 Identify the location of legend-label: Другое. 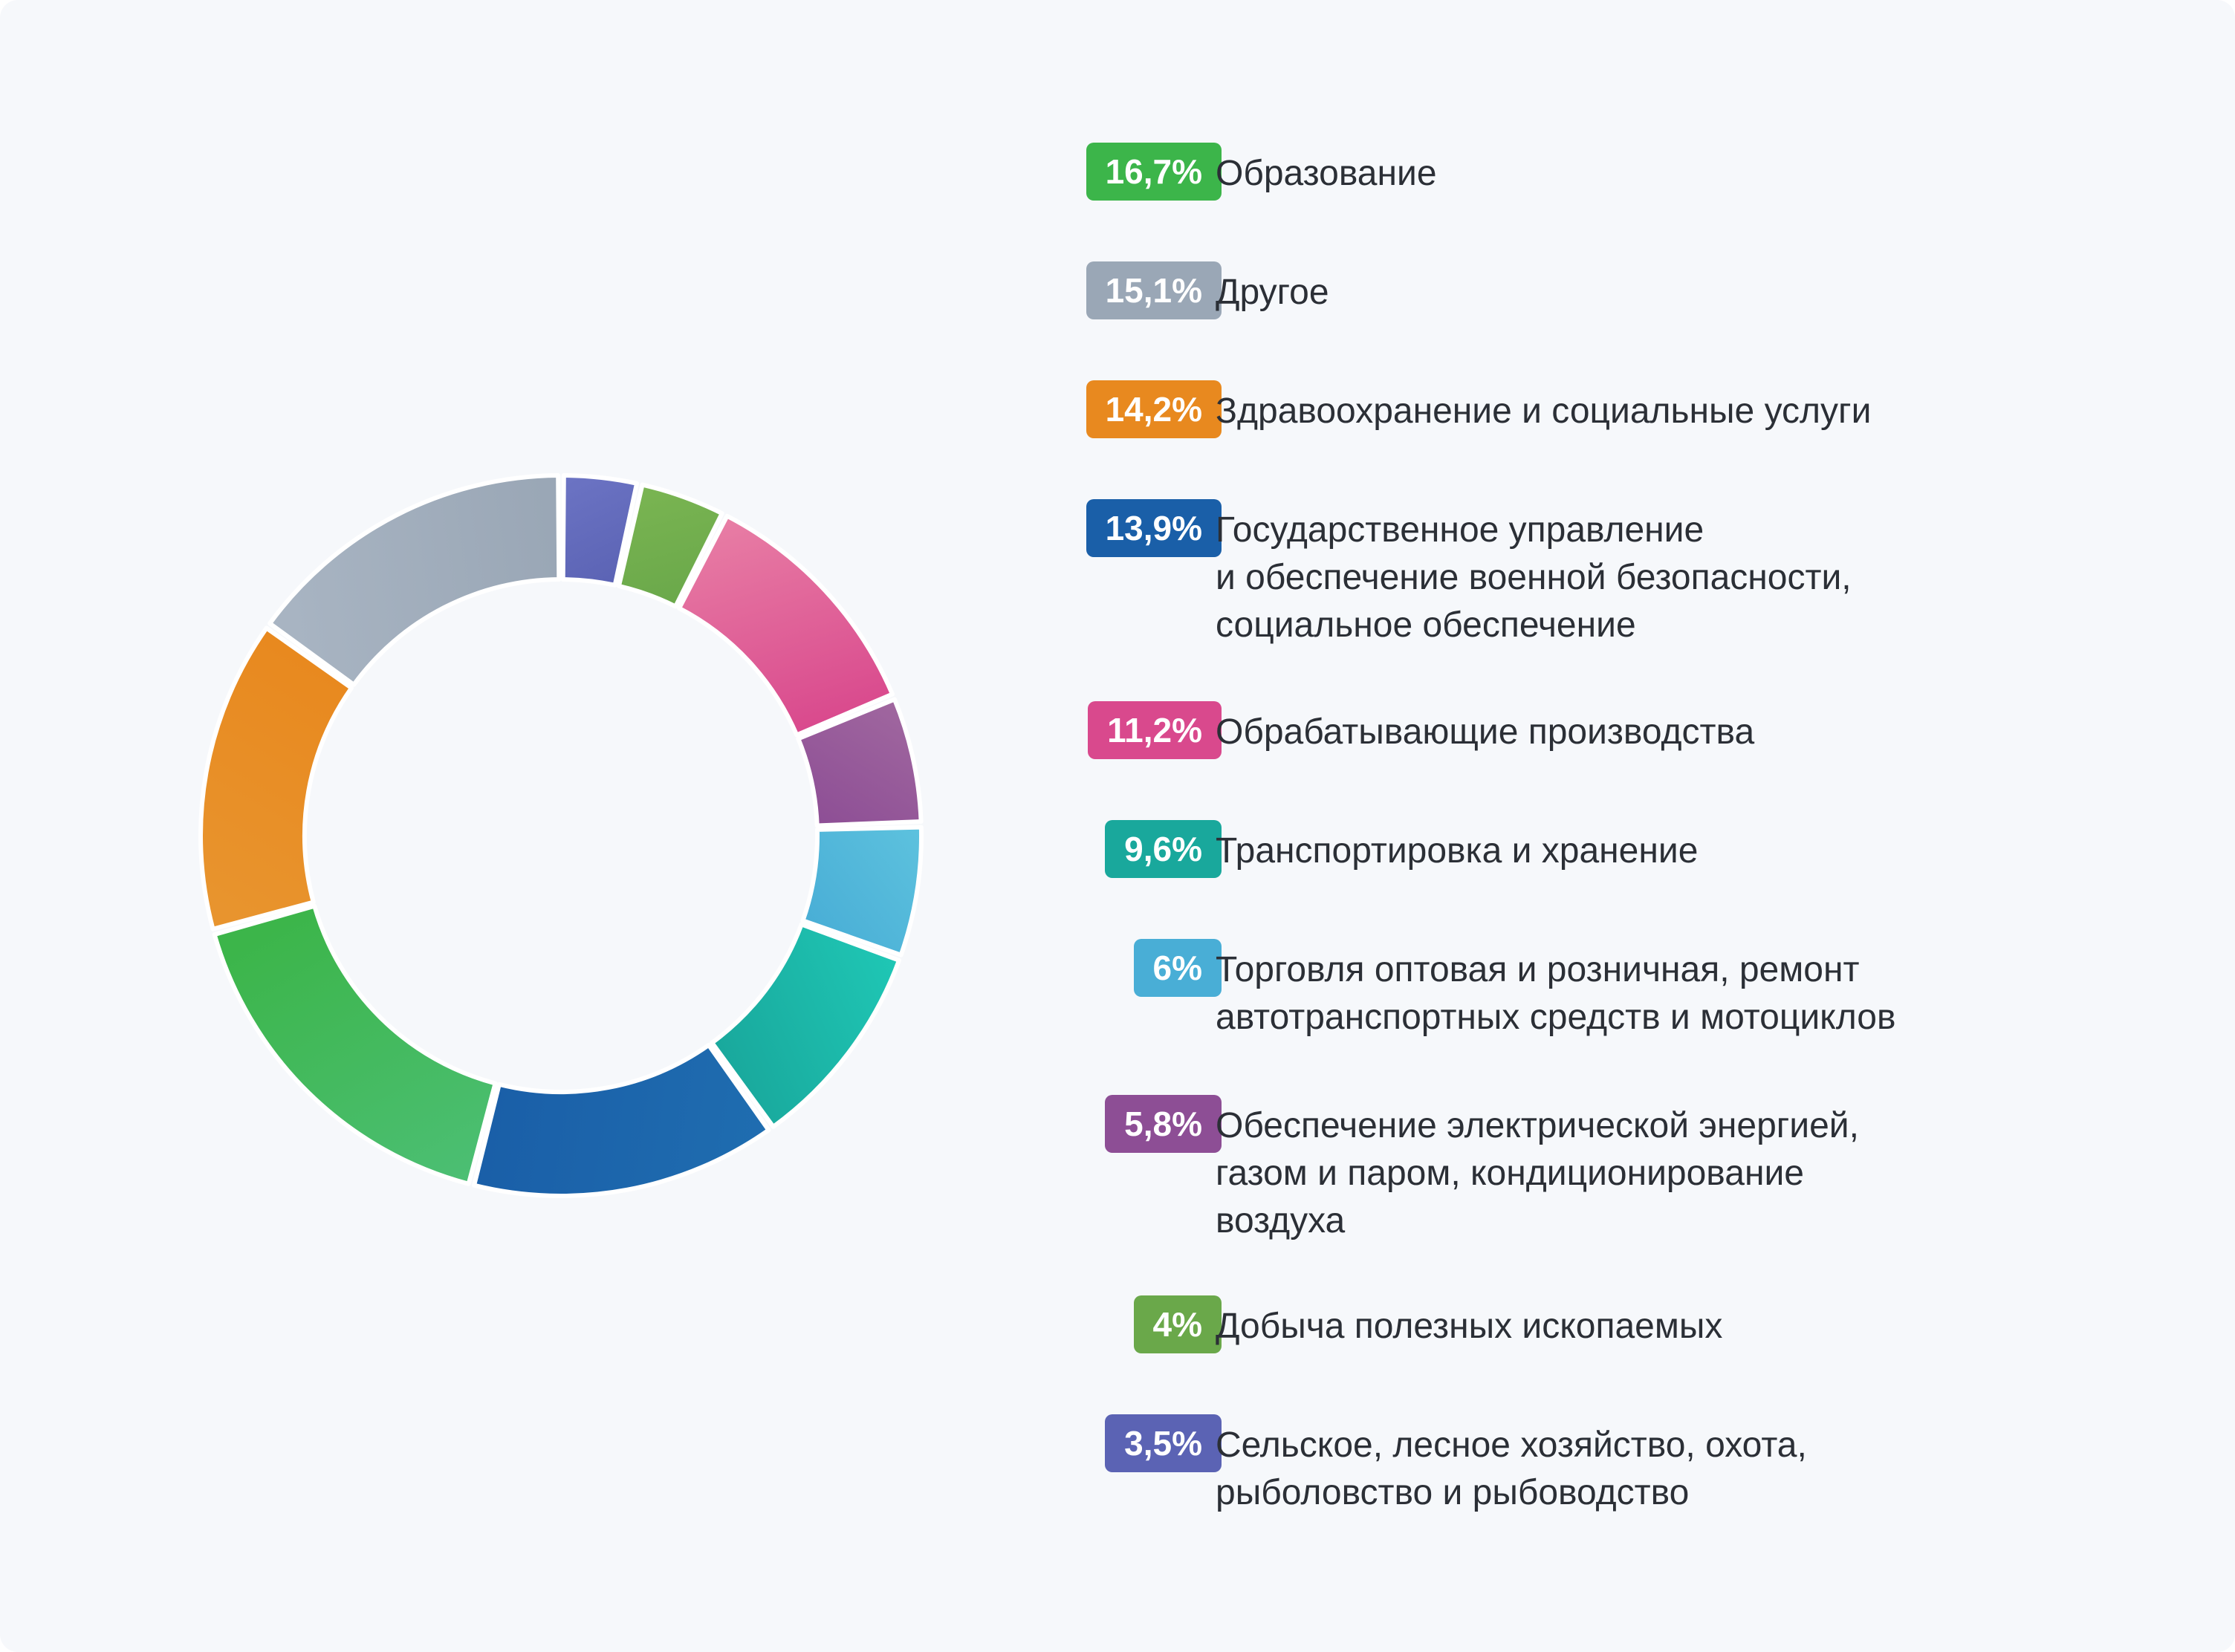
(1272, 292).